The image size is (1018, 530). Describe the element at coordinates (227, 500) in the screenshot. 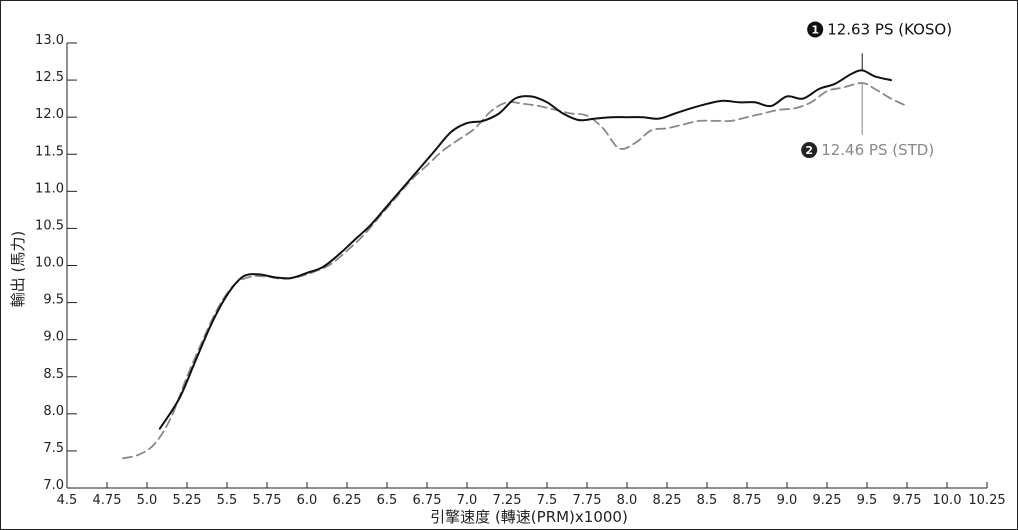

I see `x-tick-label: 5.5` at that location.